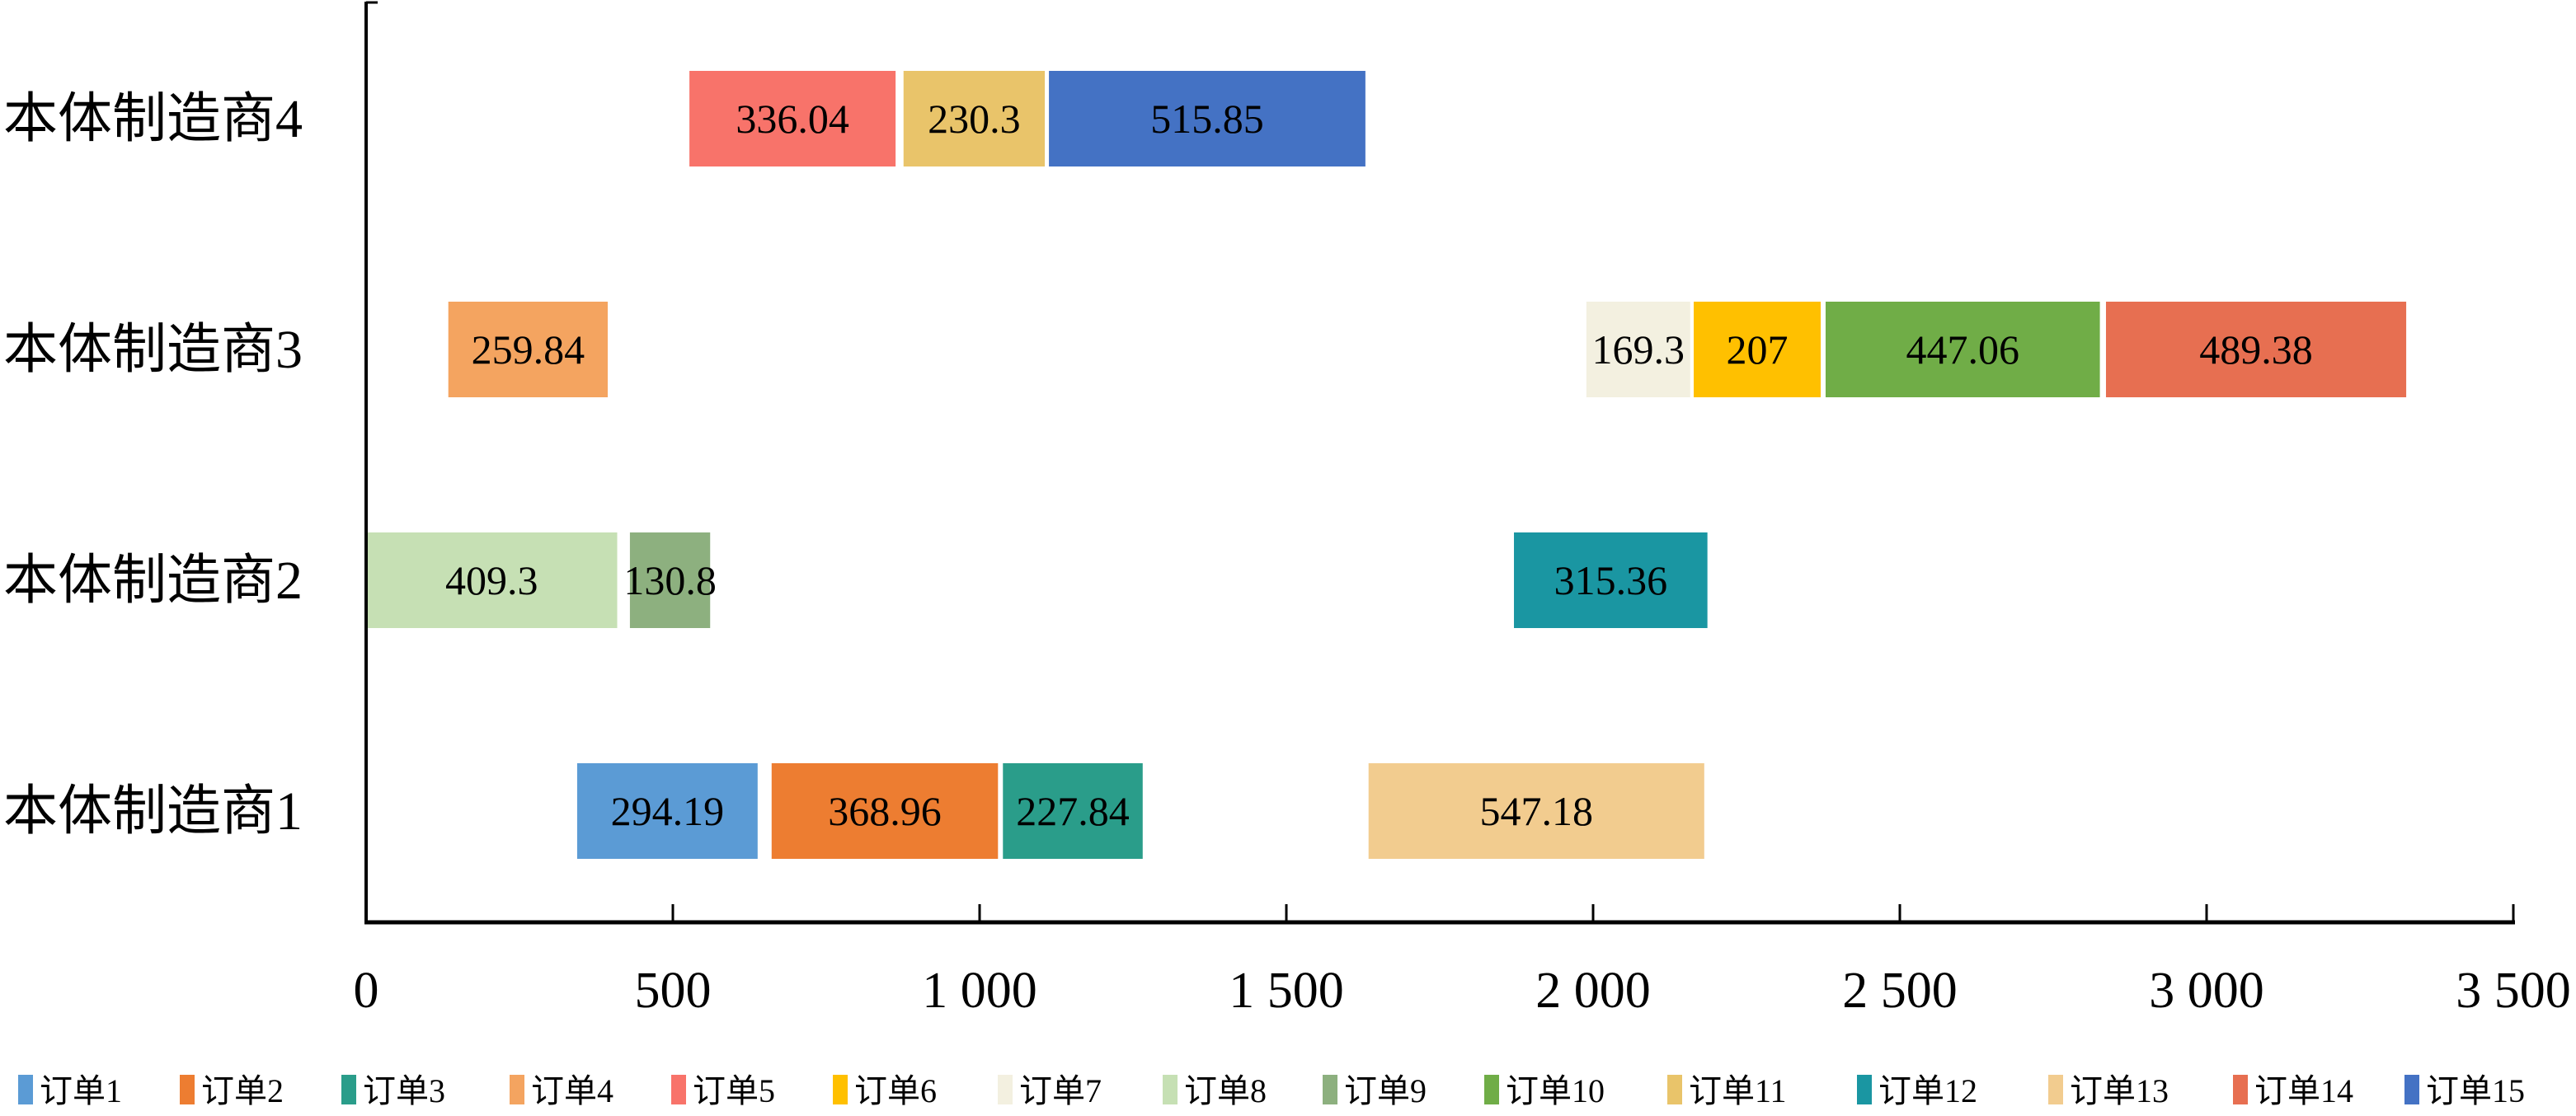 The height and width of the screenshot is (1116, 2576). I want to click on bar-订单2, so click(885, 811).